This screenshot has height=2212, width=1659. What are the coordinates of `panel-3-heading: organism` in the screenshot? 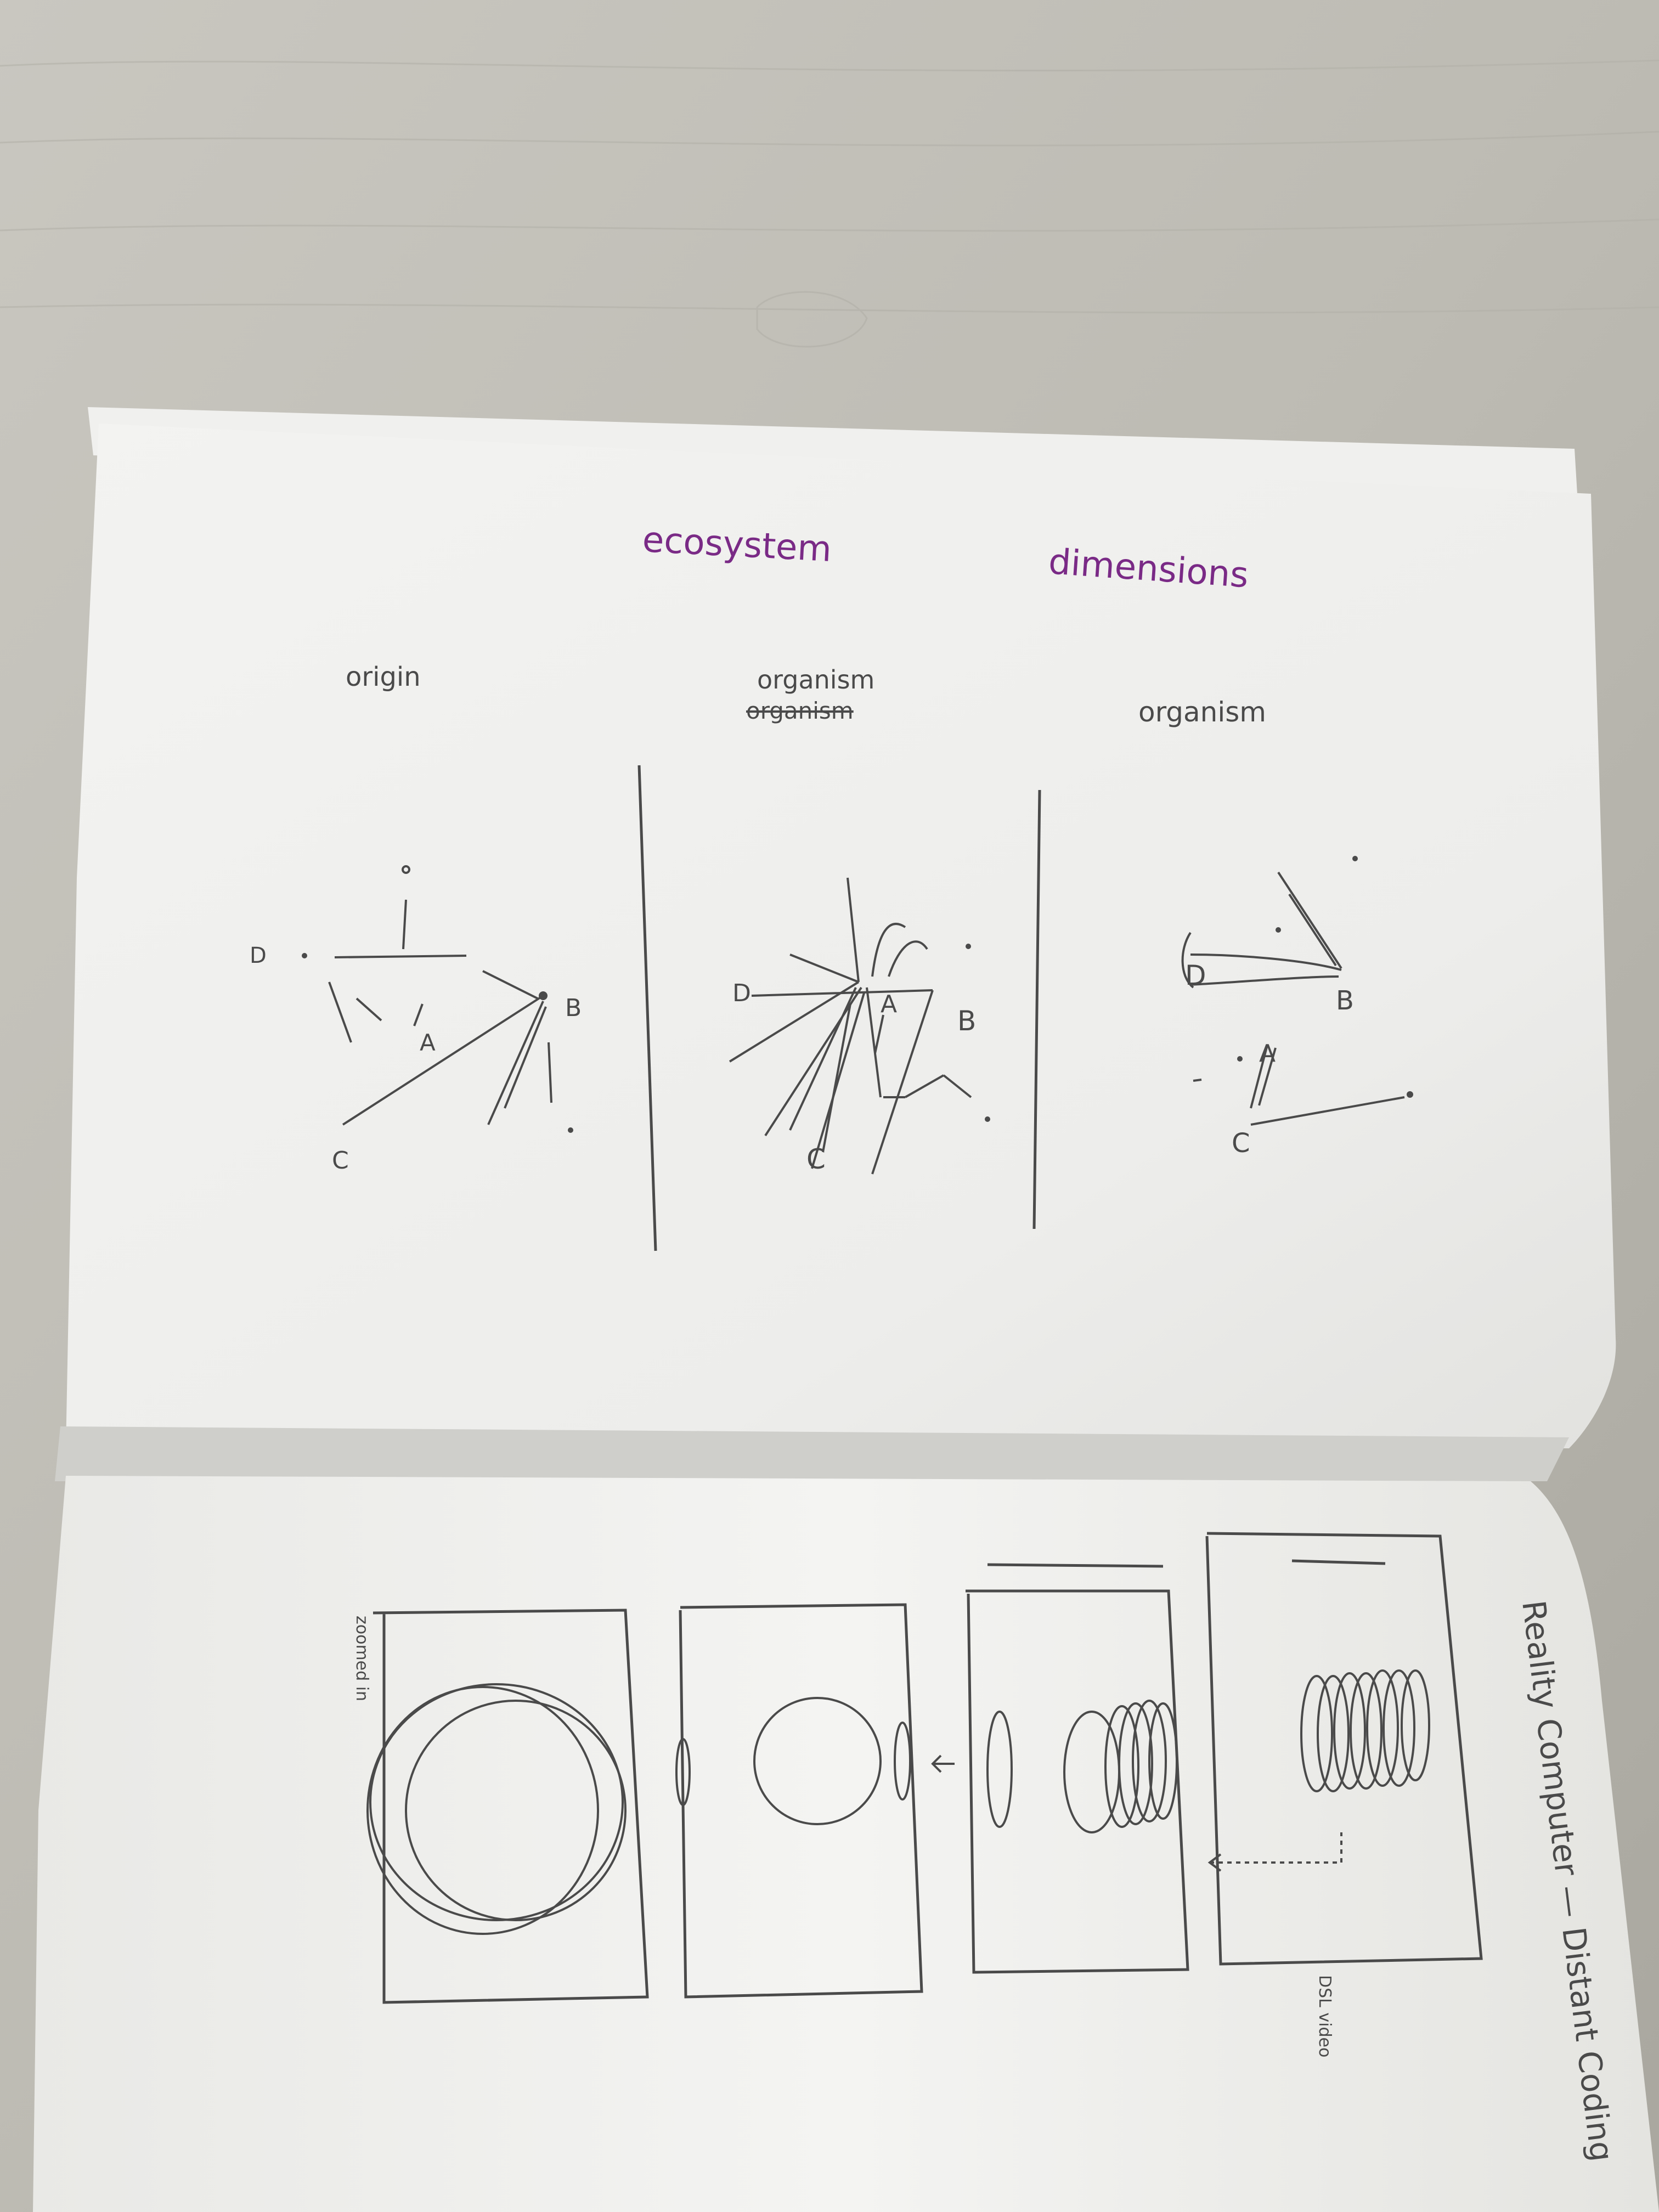 It's located at (1202, 712).